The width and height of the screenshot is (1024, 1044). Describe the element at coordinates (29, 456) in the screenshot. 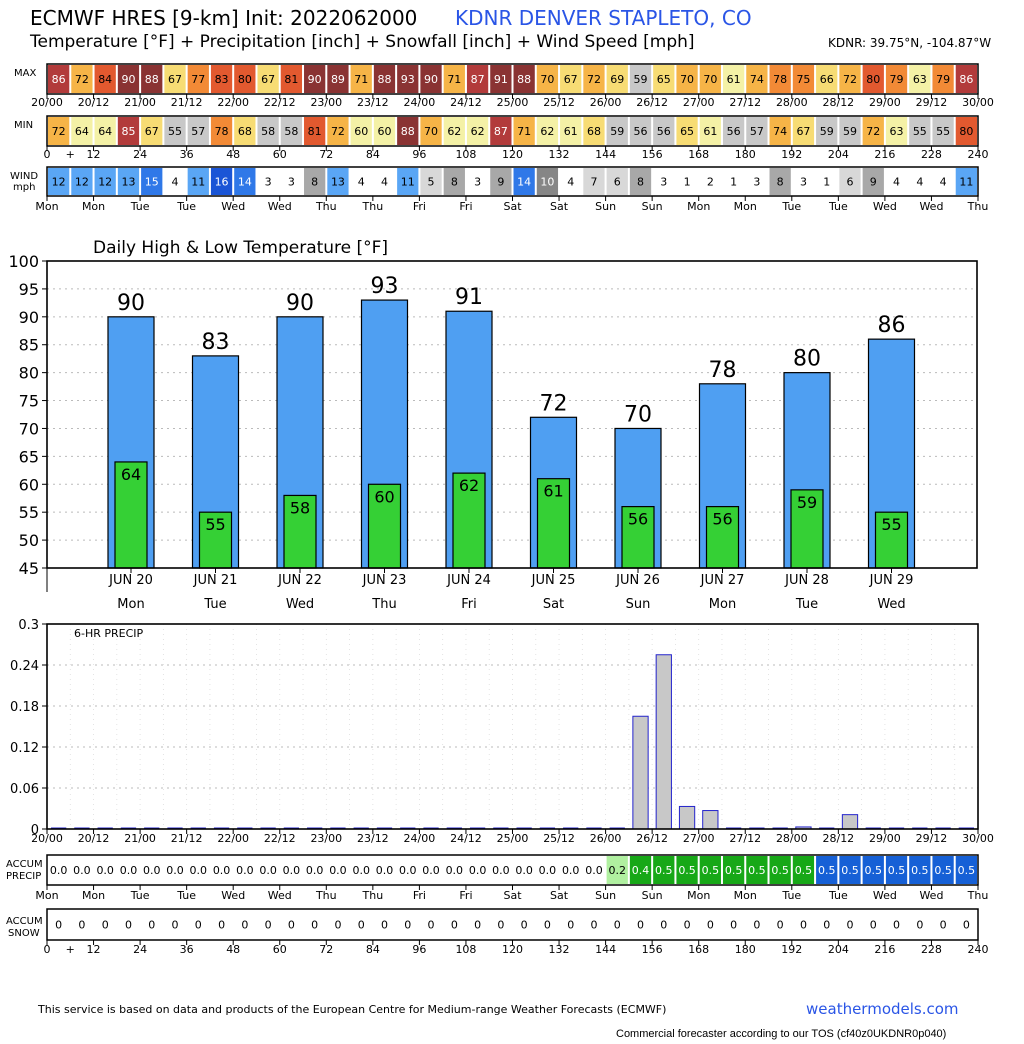

I see `temp-ytick-label: 65` at that location.